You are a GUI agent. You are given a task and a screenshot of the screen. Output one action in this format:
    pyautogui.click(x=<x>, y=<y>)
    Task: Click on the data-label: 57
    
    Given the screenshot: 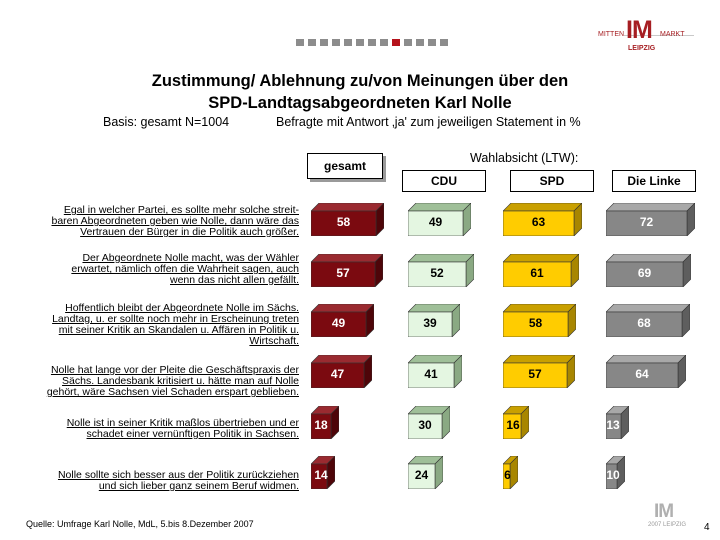 What is the action you would take?
    pyautogui.click(x=535, y=374)
    